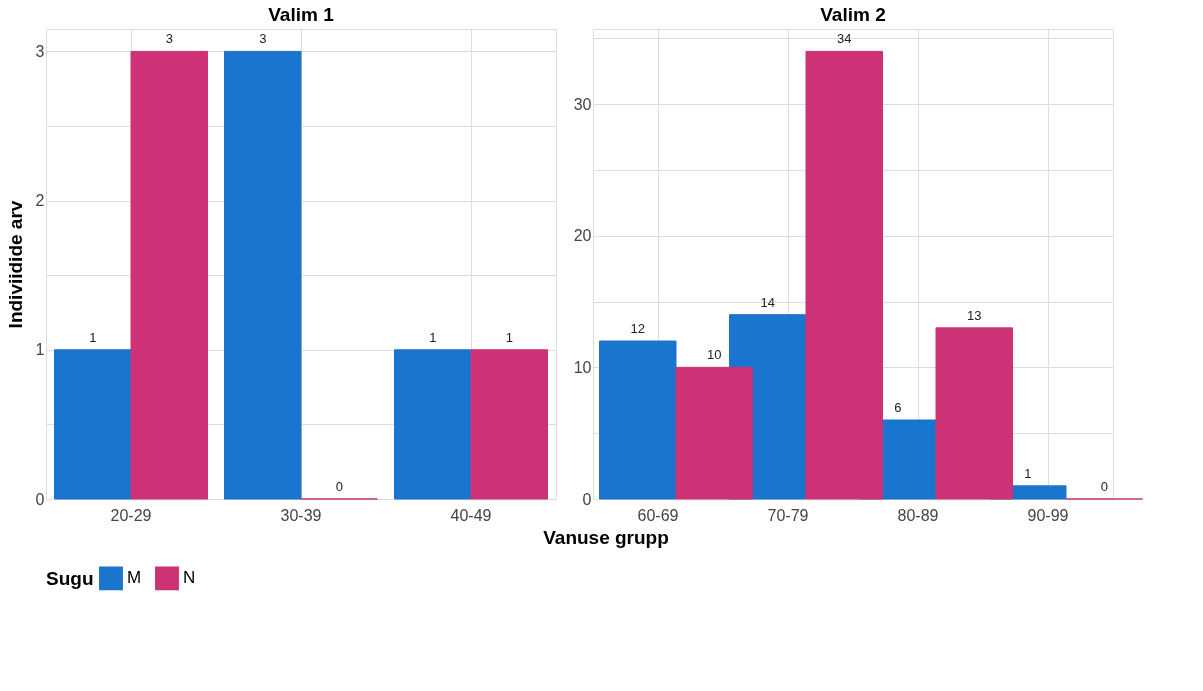  Describe the element at coordinates (40, 350) in the screenshot. I see `y-tick-label: 1` at that location.